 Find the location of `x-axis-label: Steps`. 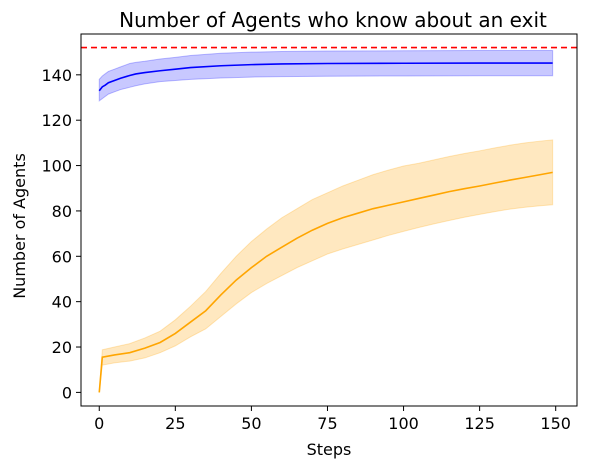

x-axis-label: Steps is located at coordinates (329, 449).